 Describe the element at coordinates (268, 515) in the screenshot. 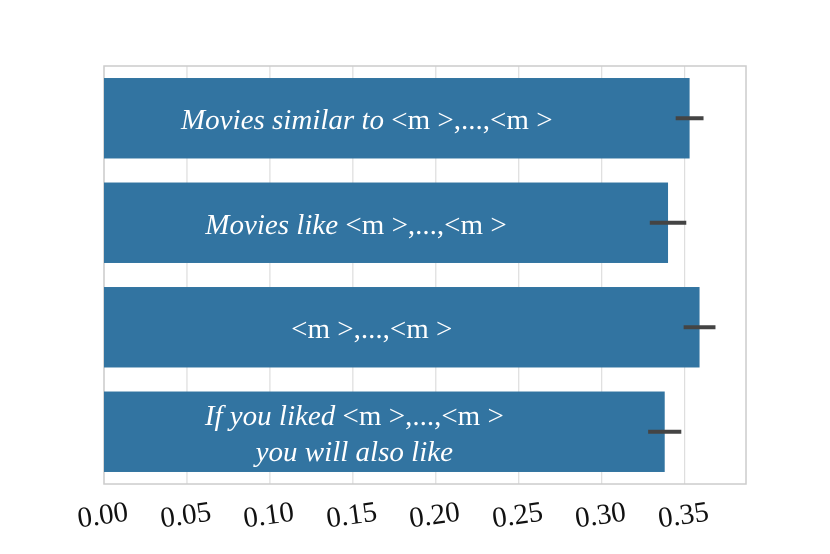

I see `x-tick-label: 0.10` at that location.